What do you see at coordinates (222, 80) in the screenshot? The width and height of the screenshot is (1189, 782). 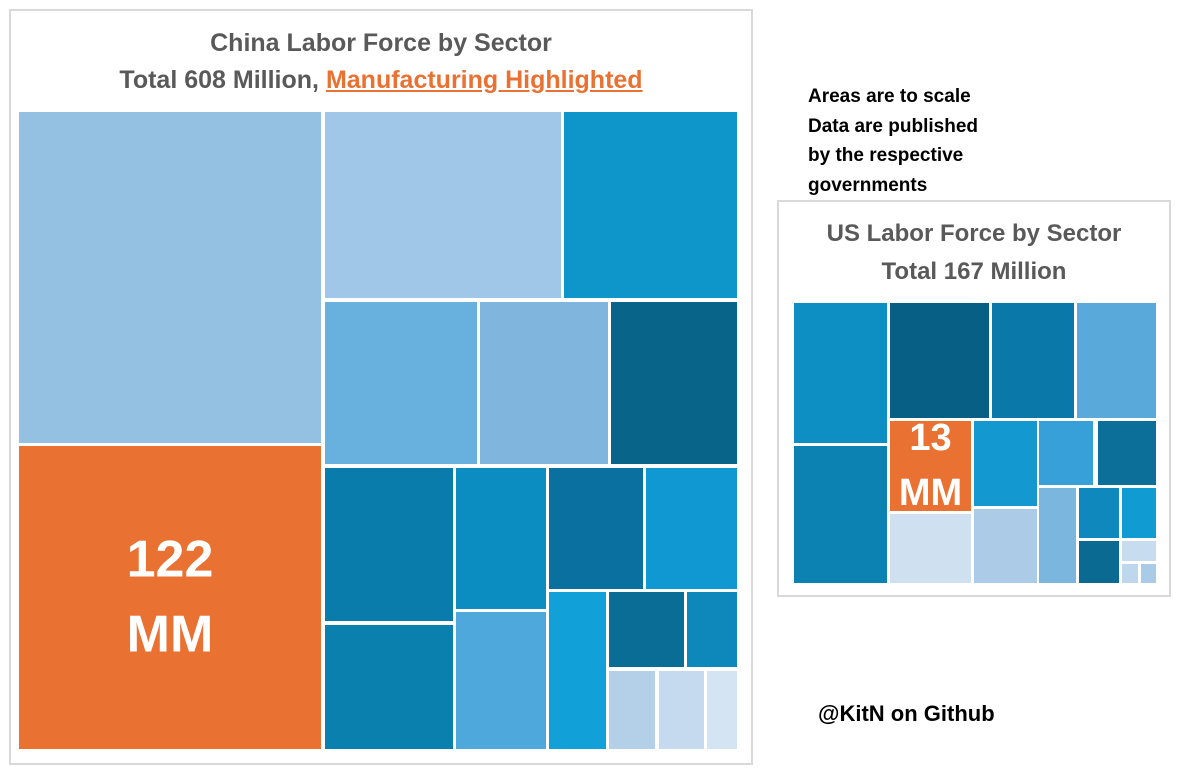 I see `china-subtitle-prefix: Total 608 Million,` at bounding box center [222, 80].